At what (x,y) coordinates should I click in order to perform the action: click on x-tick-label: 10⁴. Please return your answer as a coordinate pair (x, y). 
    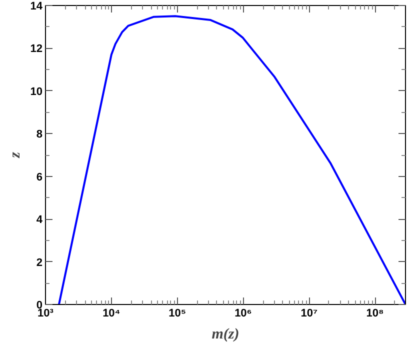
    Looking at the image, I should click on (111, 314).